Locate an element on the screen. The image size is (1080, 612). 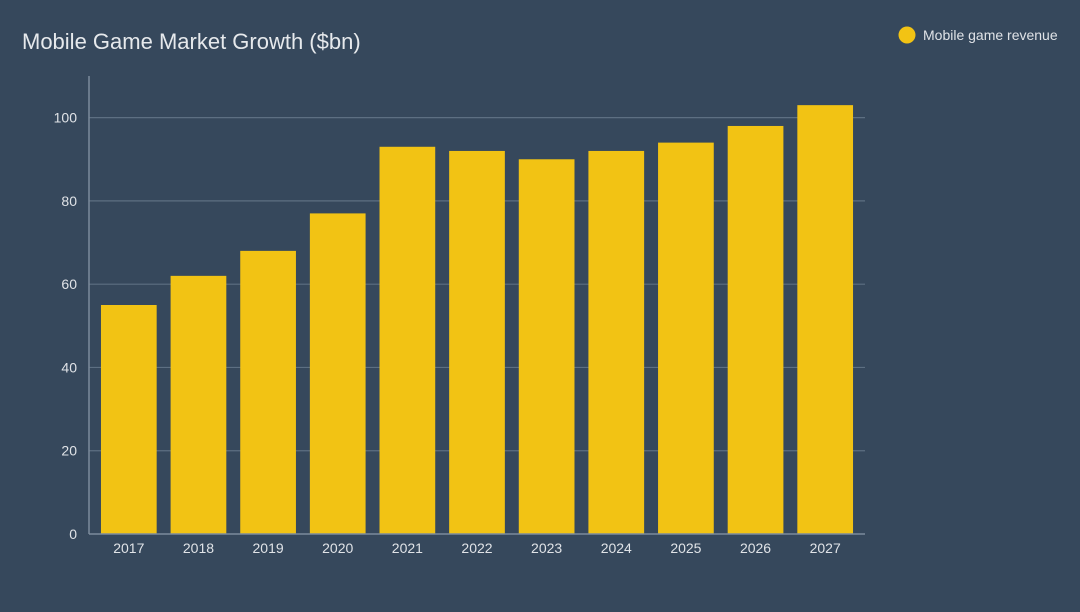
x-tick-label: 2027 is located at coordinates (825, 548).